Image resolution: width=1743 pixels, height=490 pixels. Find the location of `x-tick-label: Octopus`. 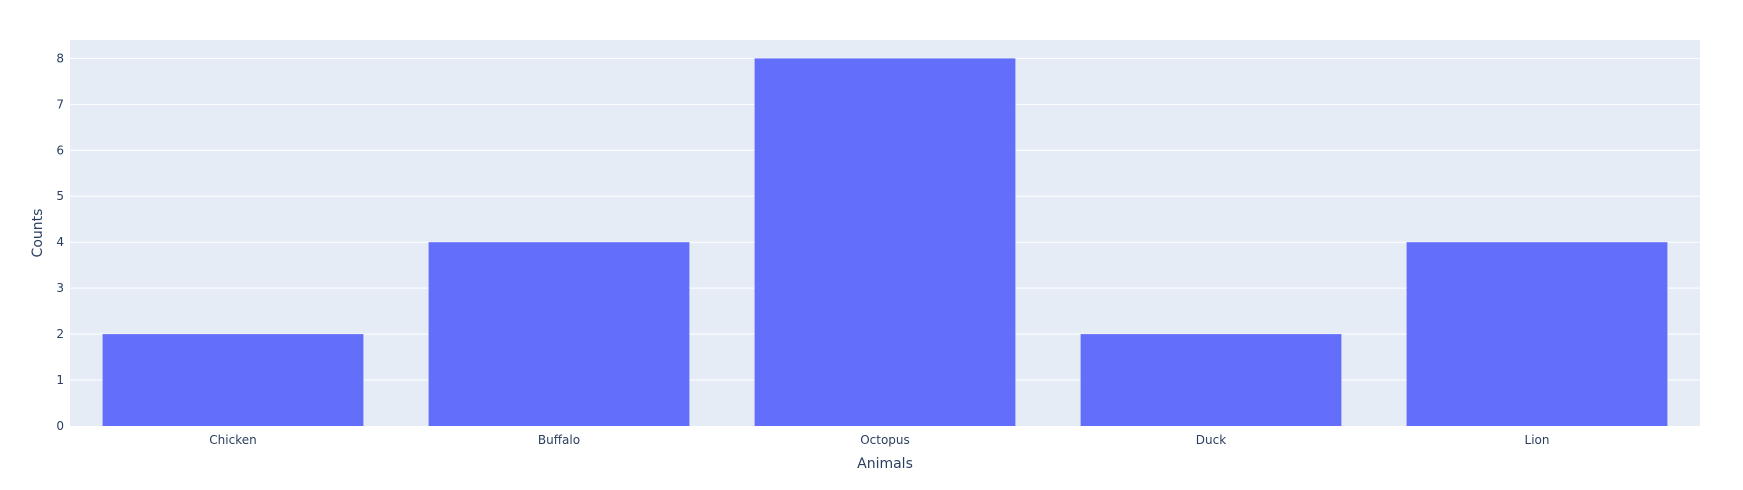

x-tick-label: Octopus is located at coordinates (885, 440).